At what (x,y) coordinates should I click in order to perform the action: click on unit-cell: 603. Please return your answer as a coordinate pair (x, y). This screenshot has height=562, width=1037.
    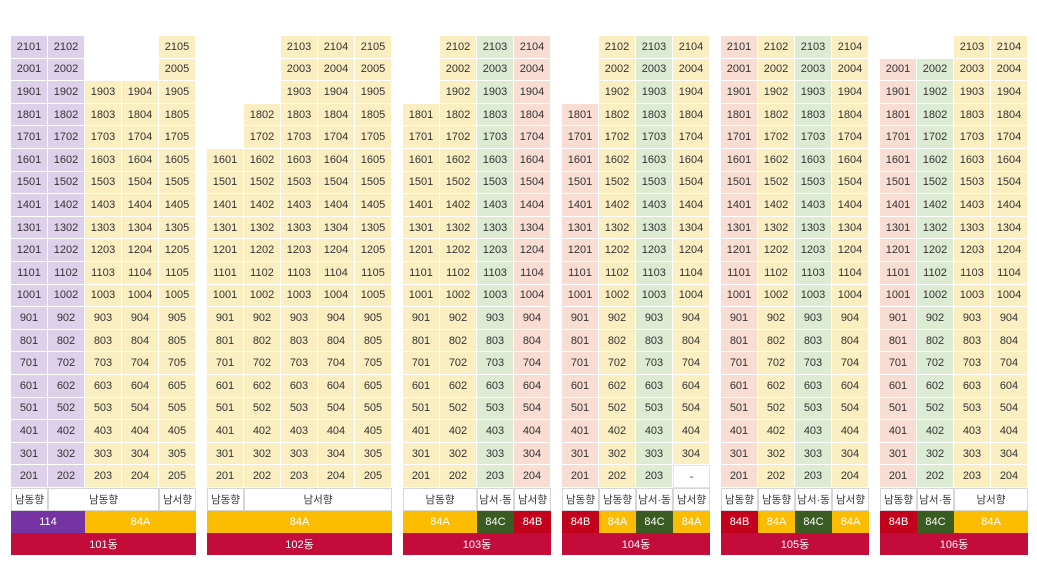
    Looking at the image, I should click on (103, 386).